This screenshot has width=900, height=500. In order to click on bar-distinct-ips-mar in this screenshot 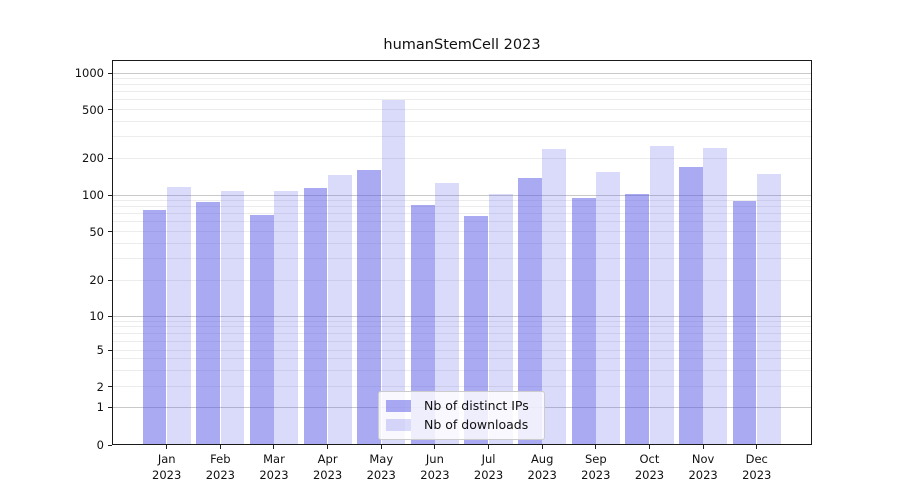, I will do `click(261, 329)`.